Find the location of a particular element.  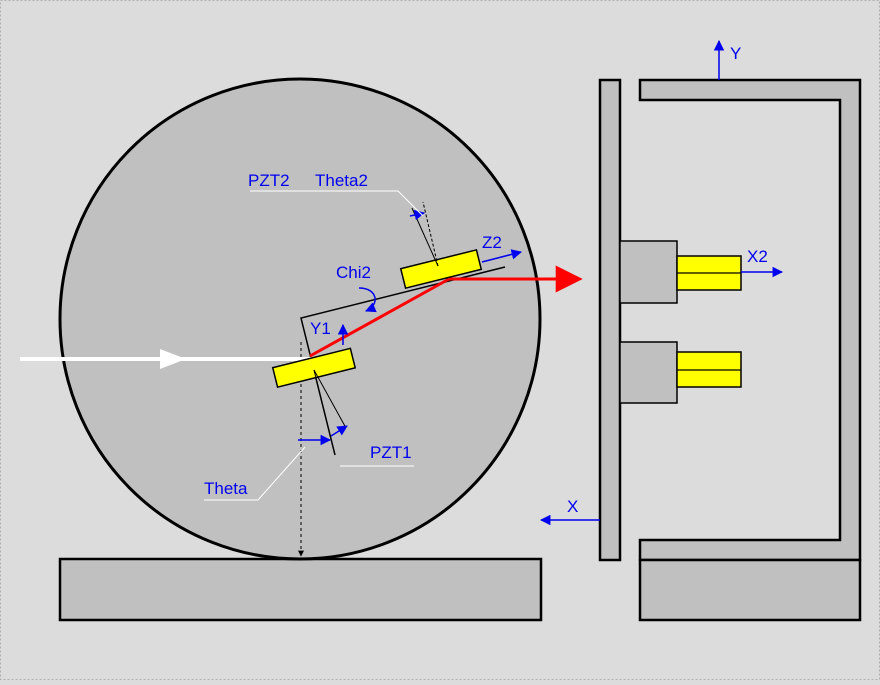

theta-leader is located at coordinates (255, 473).